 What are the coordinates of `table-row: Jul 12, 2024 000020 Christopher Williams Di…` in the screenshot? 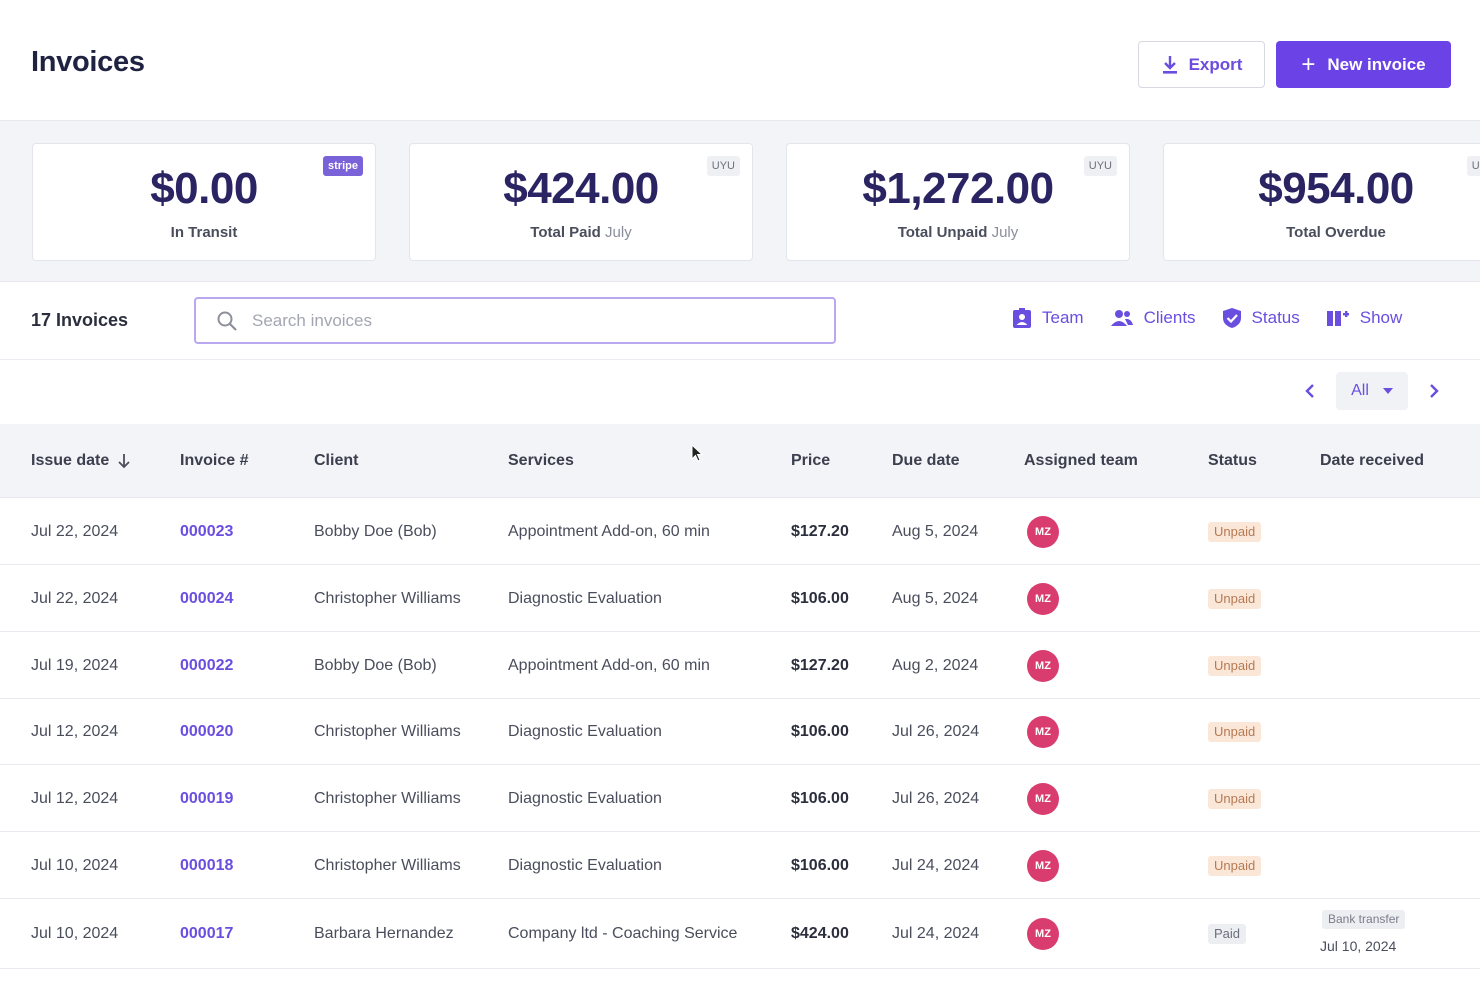 It's located at (740, 732).